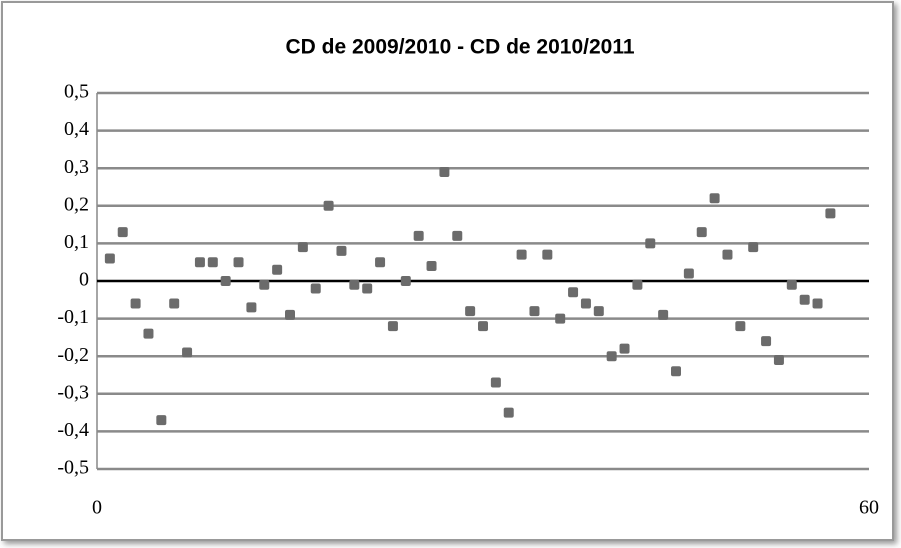 The width and height of the screenshot is (901, 548). Describe the element at coordinates (459, 47) in the screenshot. I see `chart-title: CD de 2009/2010 - CD de 2010/2011` at that location.